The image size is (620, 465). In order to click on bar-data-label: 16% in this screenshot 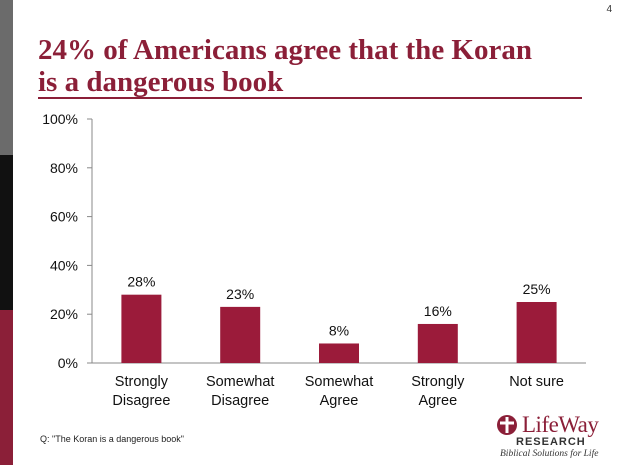, I will do `click(438, 311)`.